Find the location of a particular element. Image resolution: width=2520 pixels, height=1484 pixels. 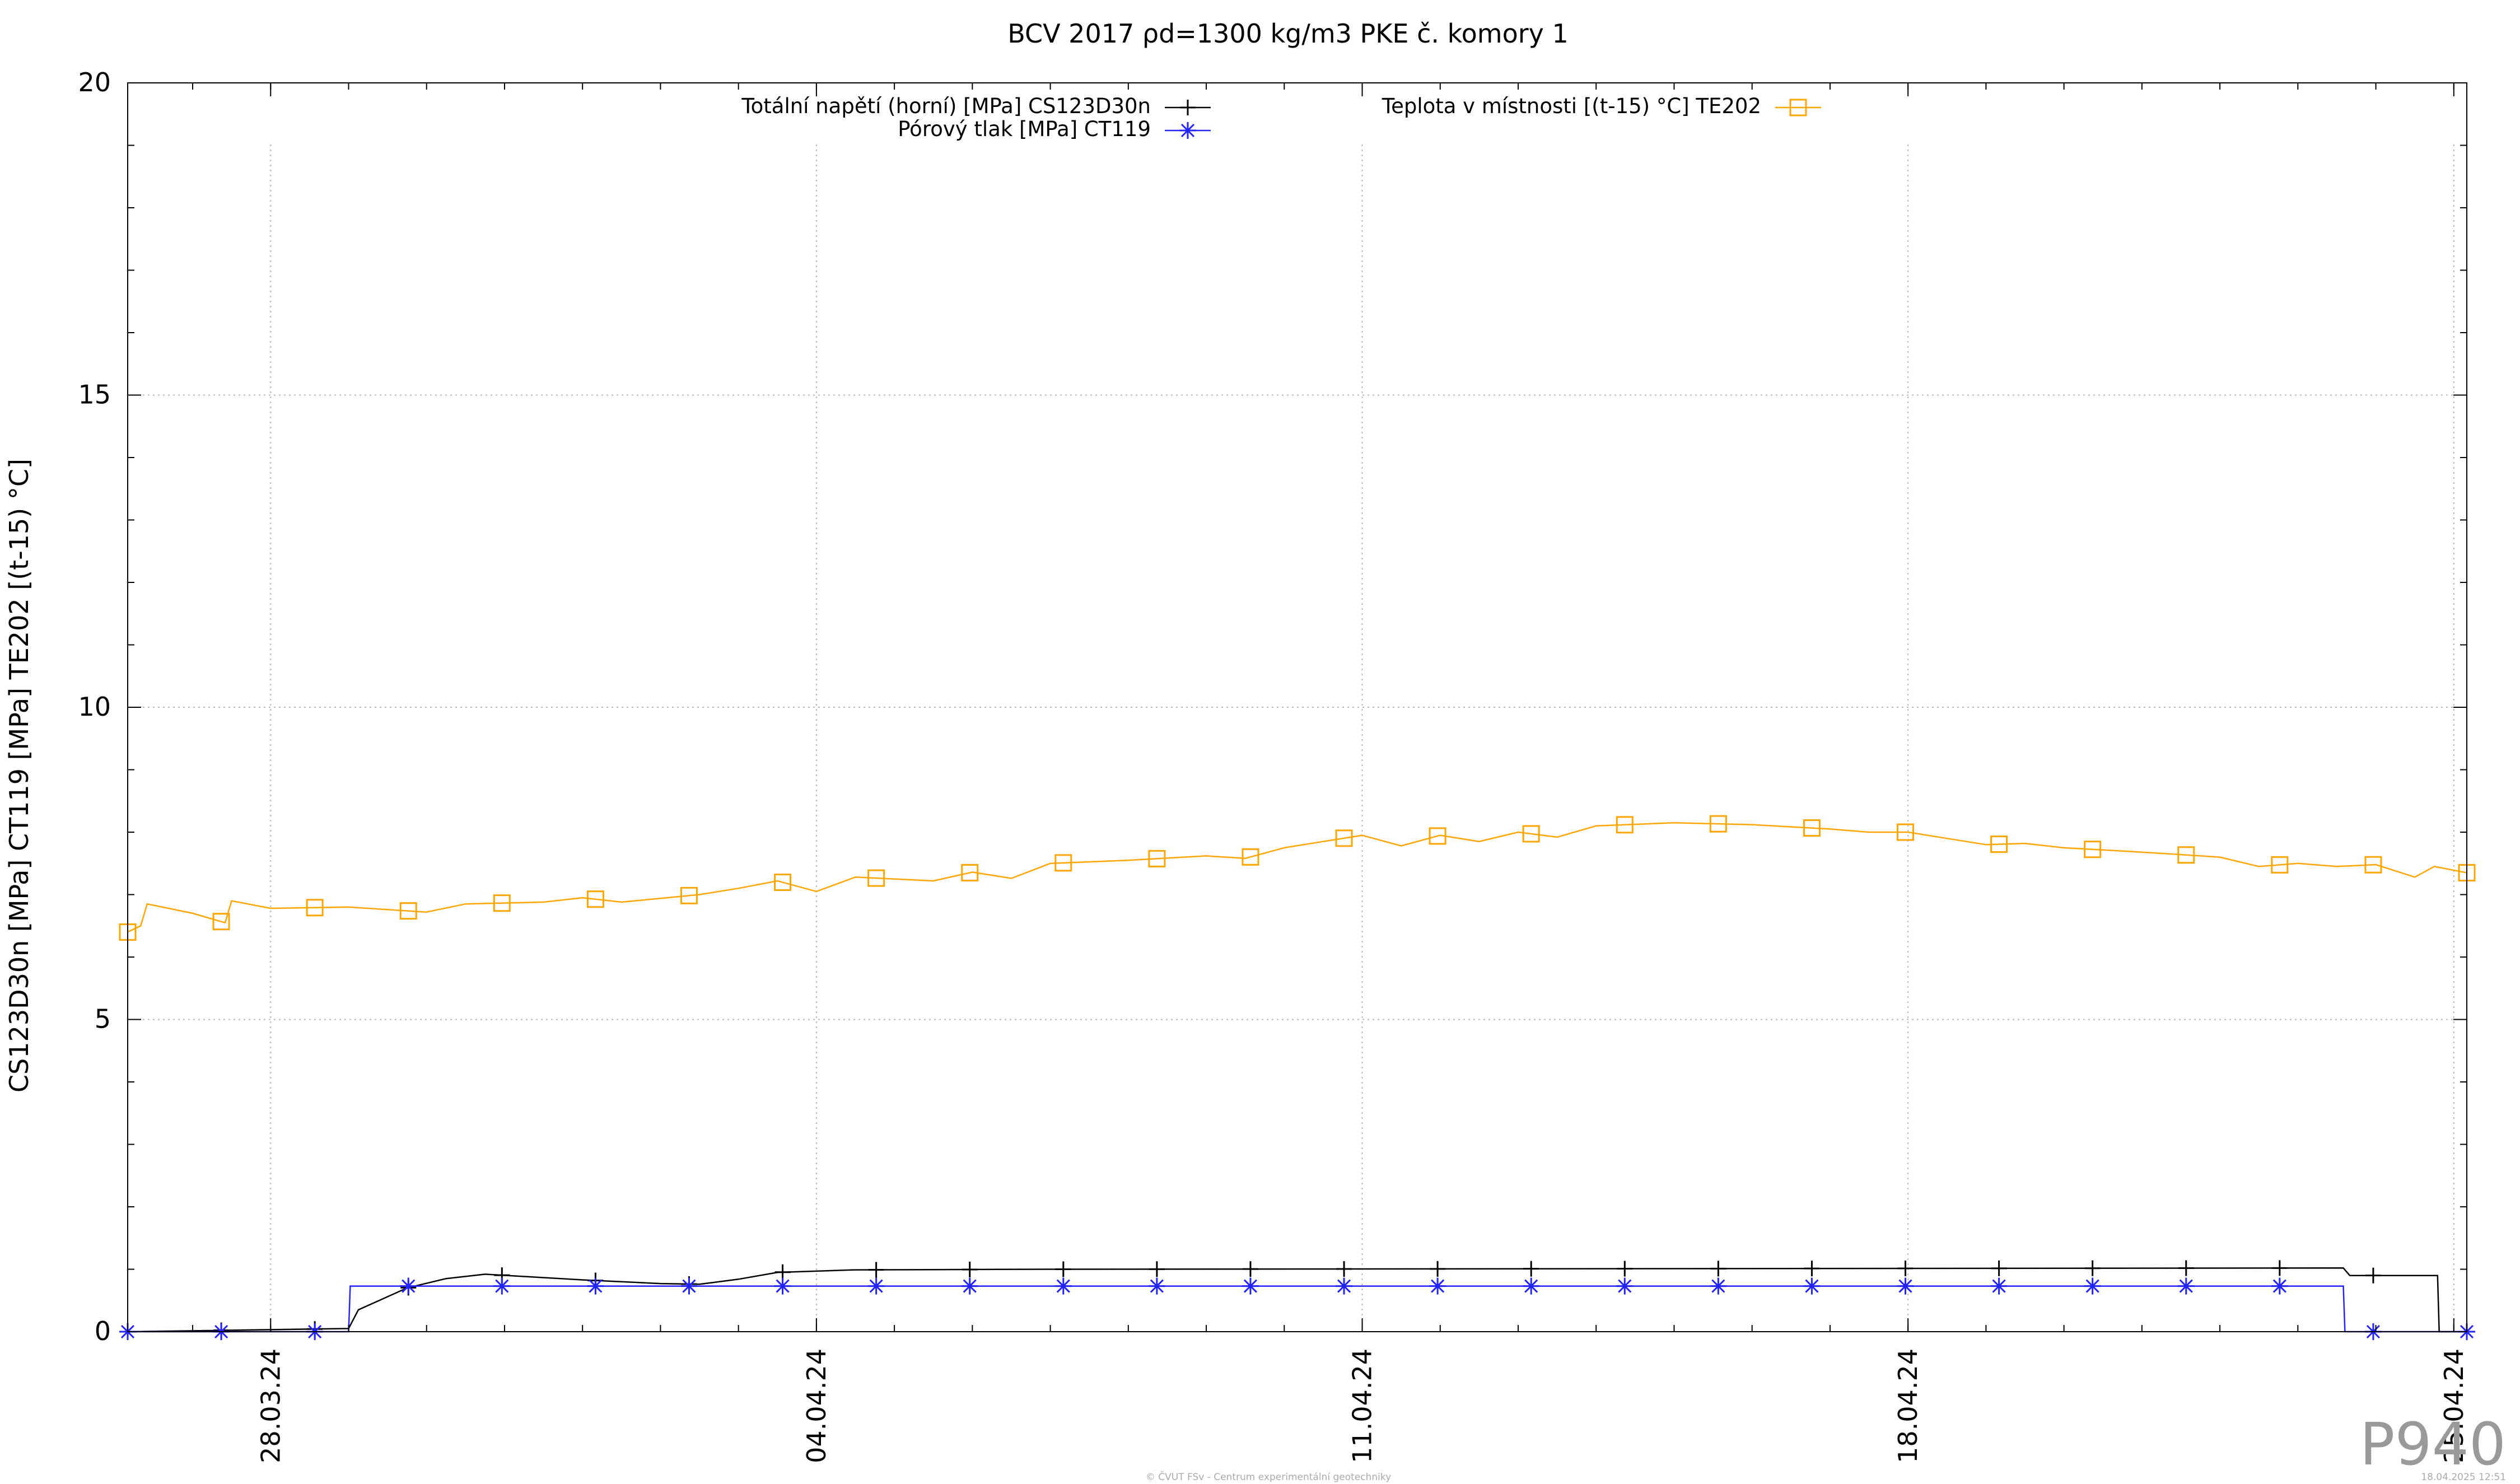

x-tick-label: 11.04.24 is located at coordinates (1362, 1406).